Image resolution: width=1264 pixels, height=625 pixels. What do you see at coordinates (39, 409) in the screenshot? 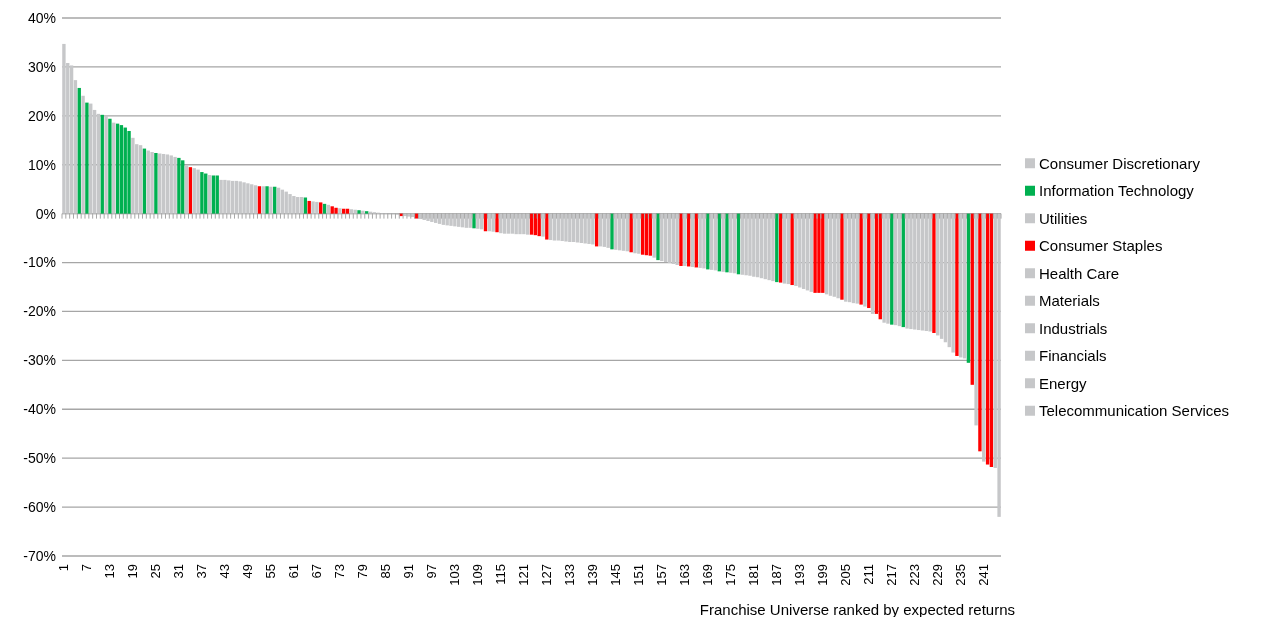
I see `y-tick-label: -40%` at bounding box center [39, 409].